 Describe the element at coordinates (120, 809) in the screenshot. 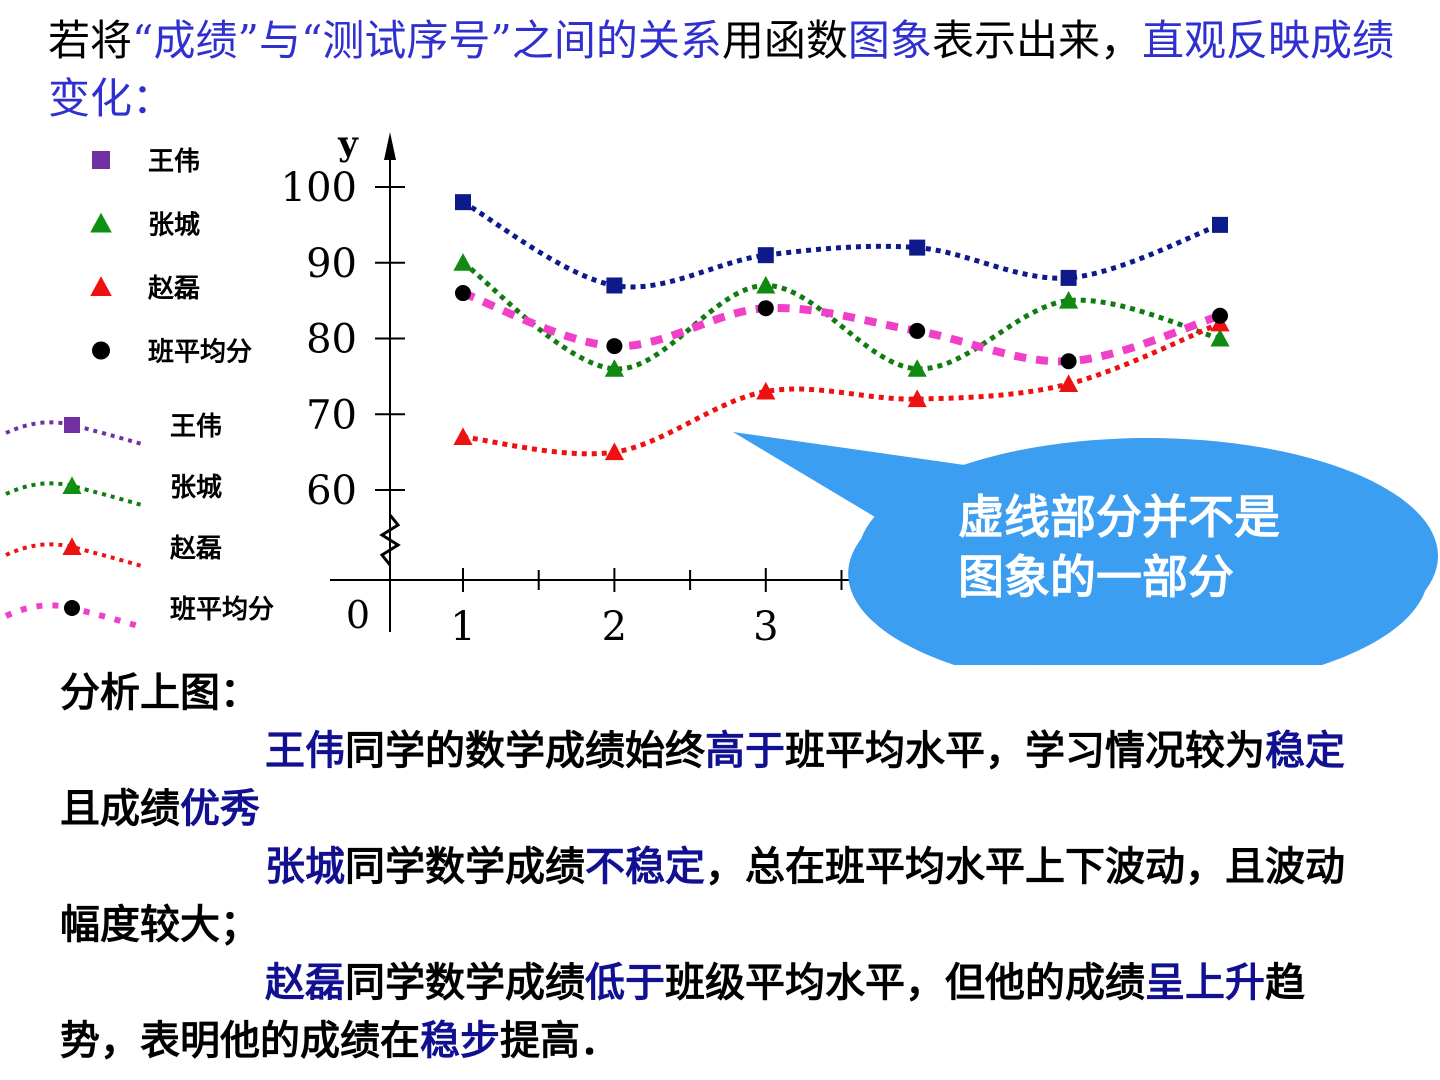

I see `text-run: 且成绩` at that location.